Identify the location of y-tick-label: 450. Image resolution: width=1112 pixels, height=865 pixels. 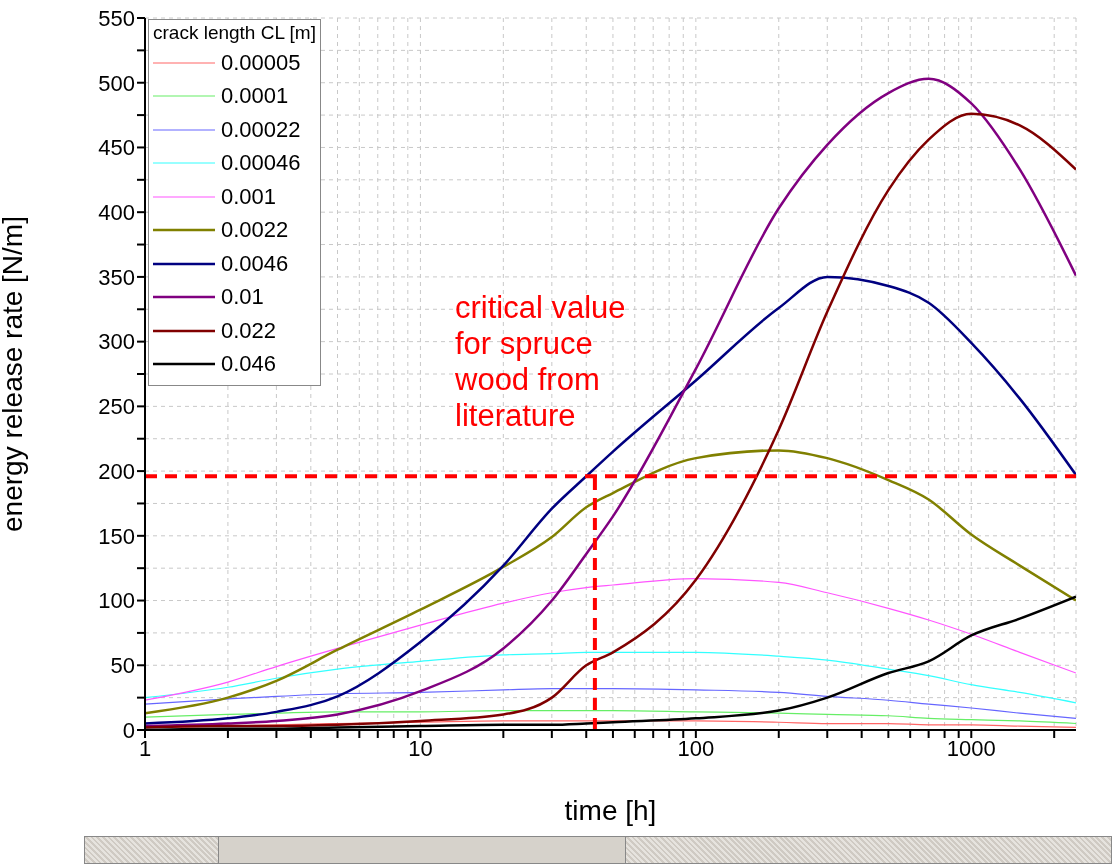
(116, 148).